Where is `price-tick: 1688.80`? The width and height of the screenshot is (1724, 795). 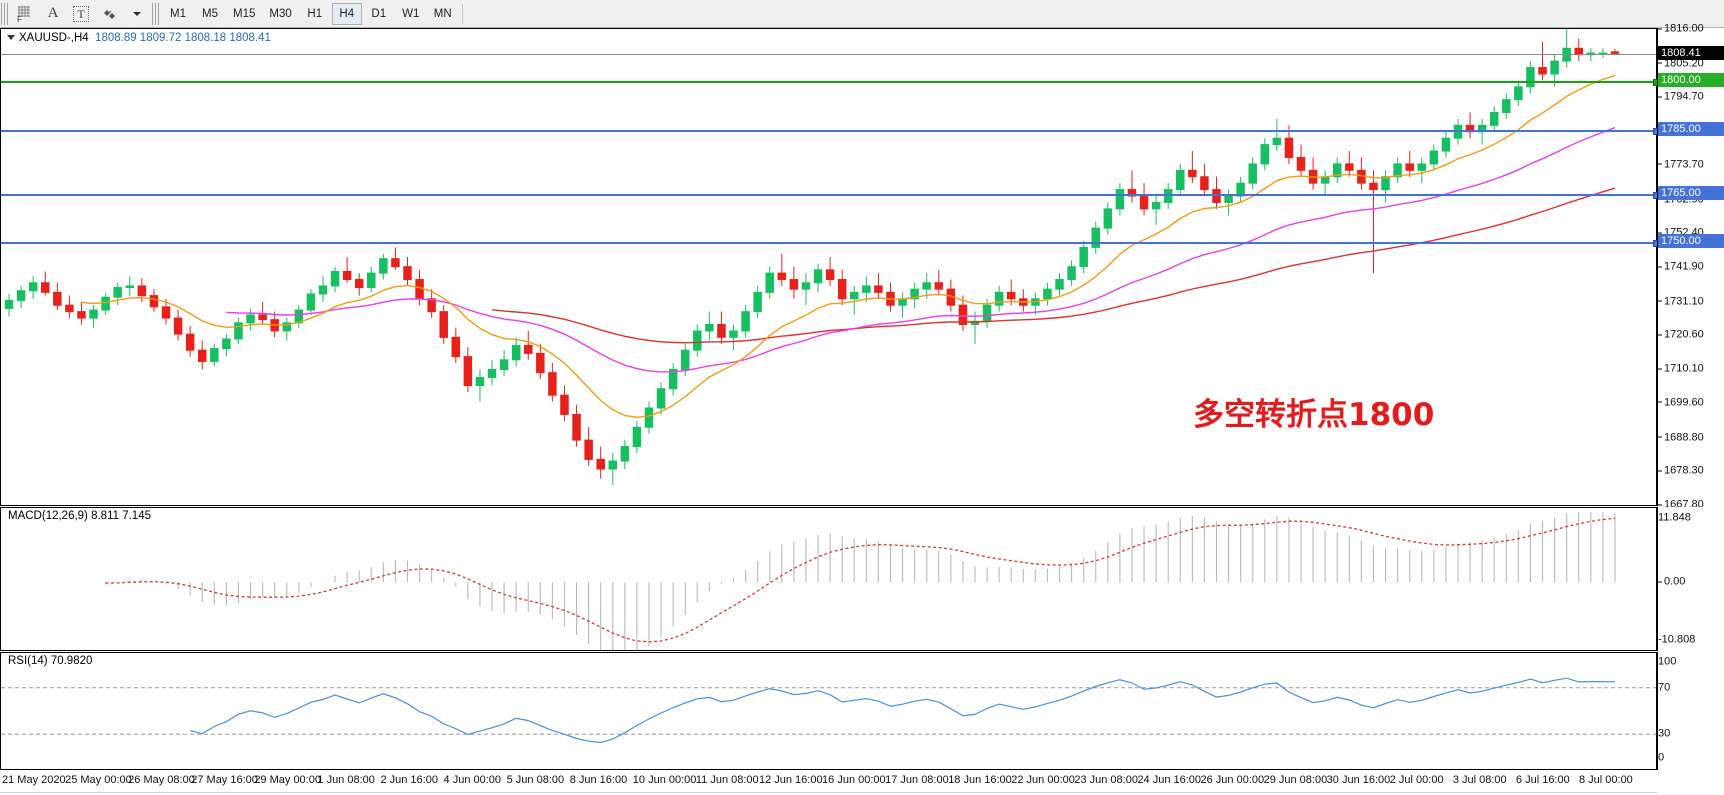 price-tick: 1688.80 is located at coordinates (1681, 437).